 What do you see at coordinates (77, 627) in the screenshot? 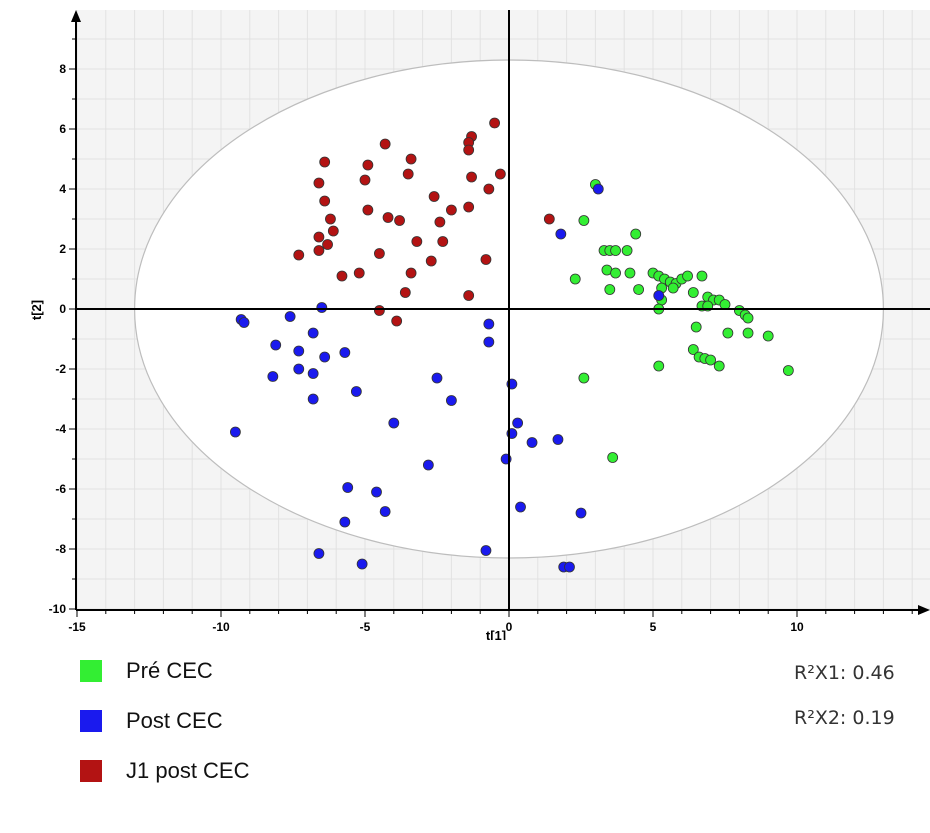
I see `x-tick-label: -15` at bounding box center [77, 627].